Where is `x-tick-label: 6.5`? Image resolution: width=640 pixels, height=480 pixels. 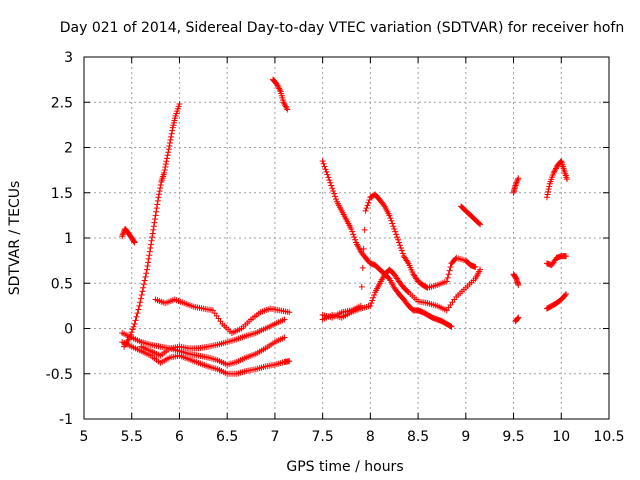
x-tick-label: 6.5 is located at coordinates (227, 437).